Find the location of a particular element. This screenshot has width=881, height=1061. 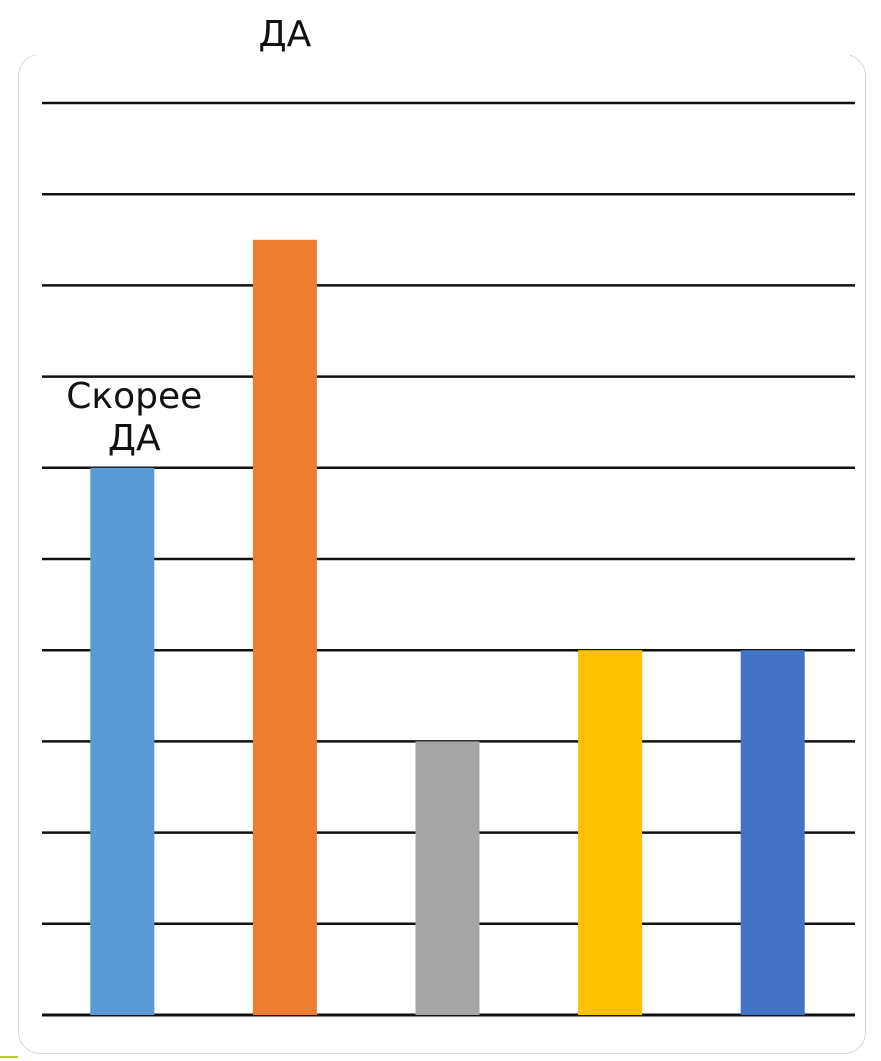

data-label-bar-2-line-1: ДА is located at coordinates (285, 34).